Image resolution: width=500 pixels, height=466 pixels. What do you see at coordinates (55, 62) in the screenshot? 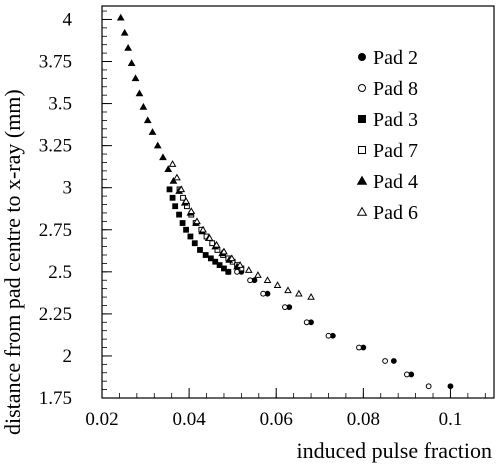
I see `y-tick-label: 3.75` at bounding box center [55, 62].